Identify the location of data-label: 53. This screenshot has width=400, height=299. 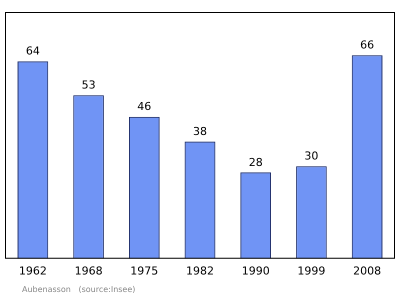
(89, 85).